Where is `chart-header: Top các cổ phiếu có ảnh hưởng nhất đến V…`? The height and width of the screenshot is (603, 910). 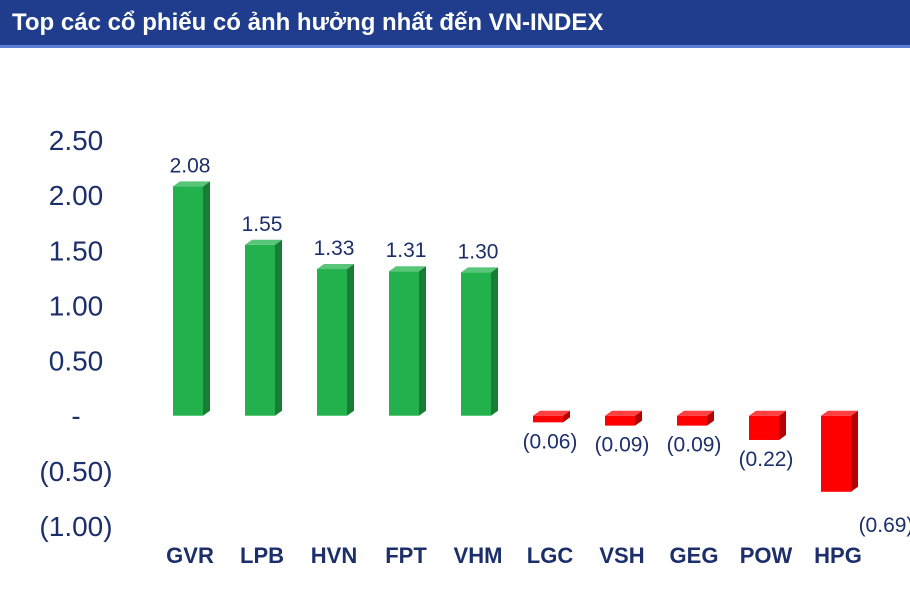 chart-header: Top các cổ phiếu có ảnh hưởng nhất đến V… is located at coordinates (455, 24).